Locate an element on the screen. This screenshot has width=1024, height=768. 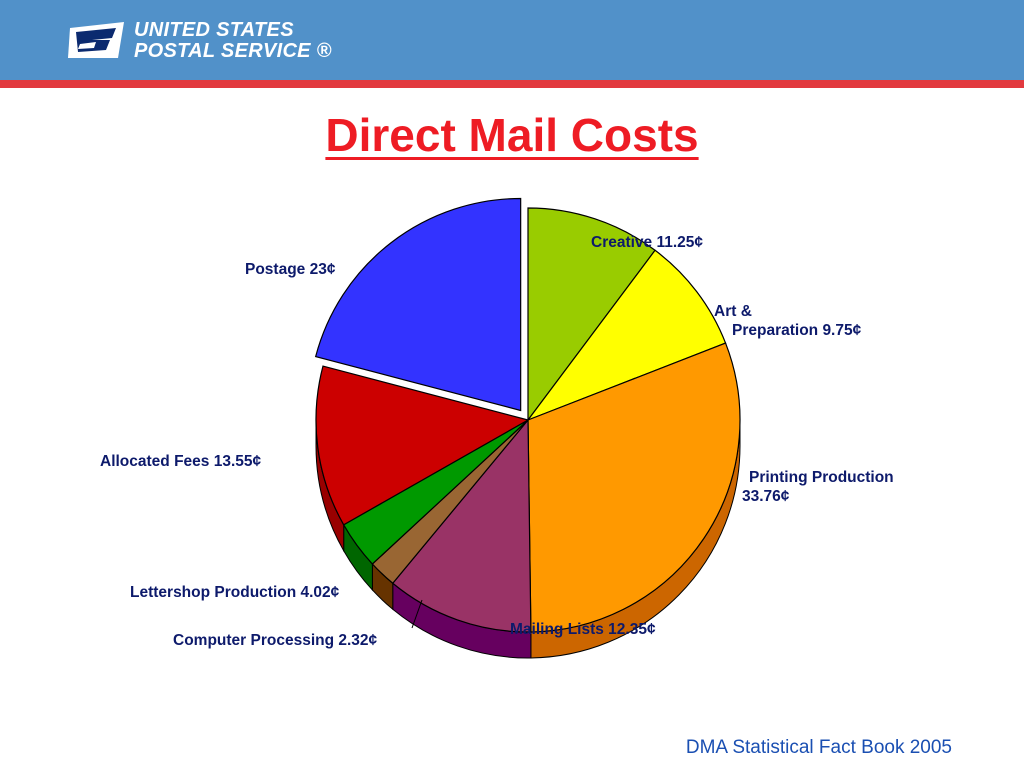
logo-line-1: UNITED STATES is located at coordinates (214, 30).